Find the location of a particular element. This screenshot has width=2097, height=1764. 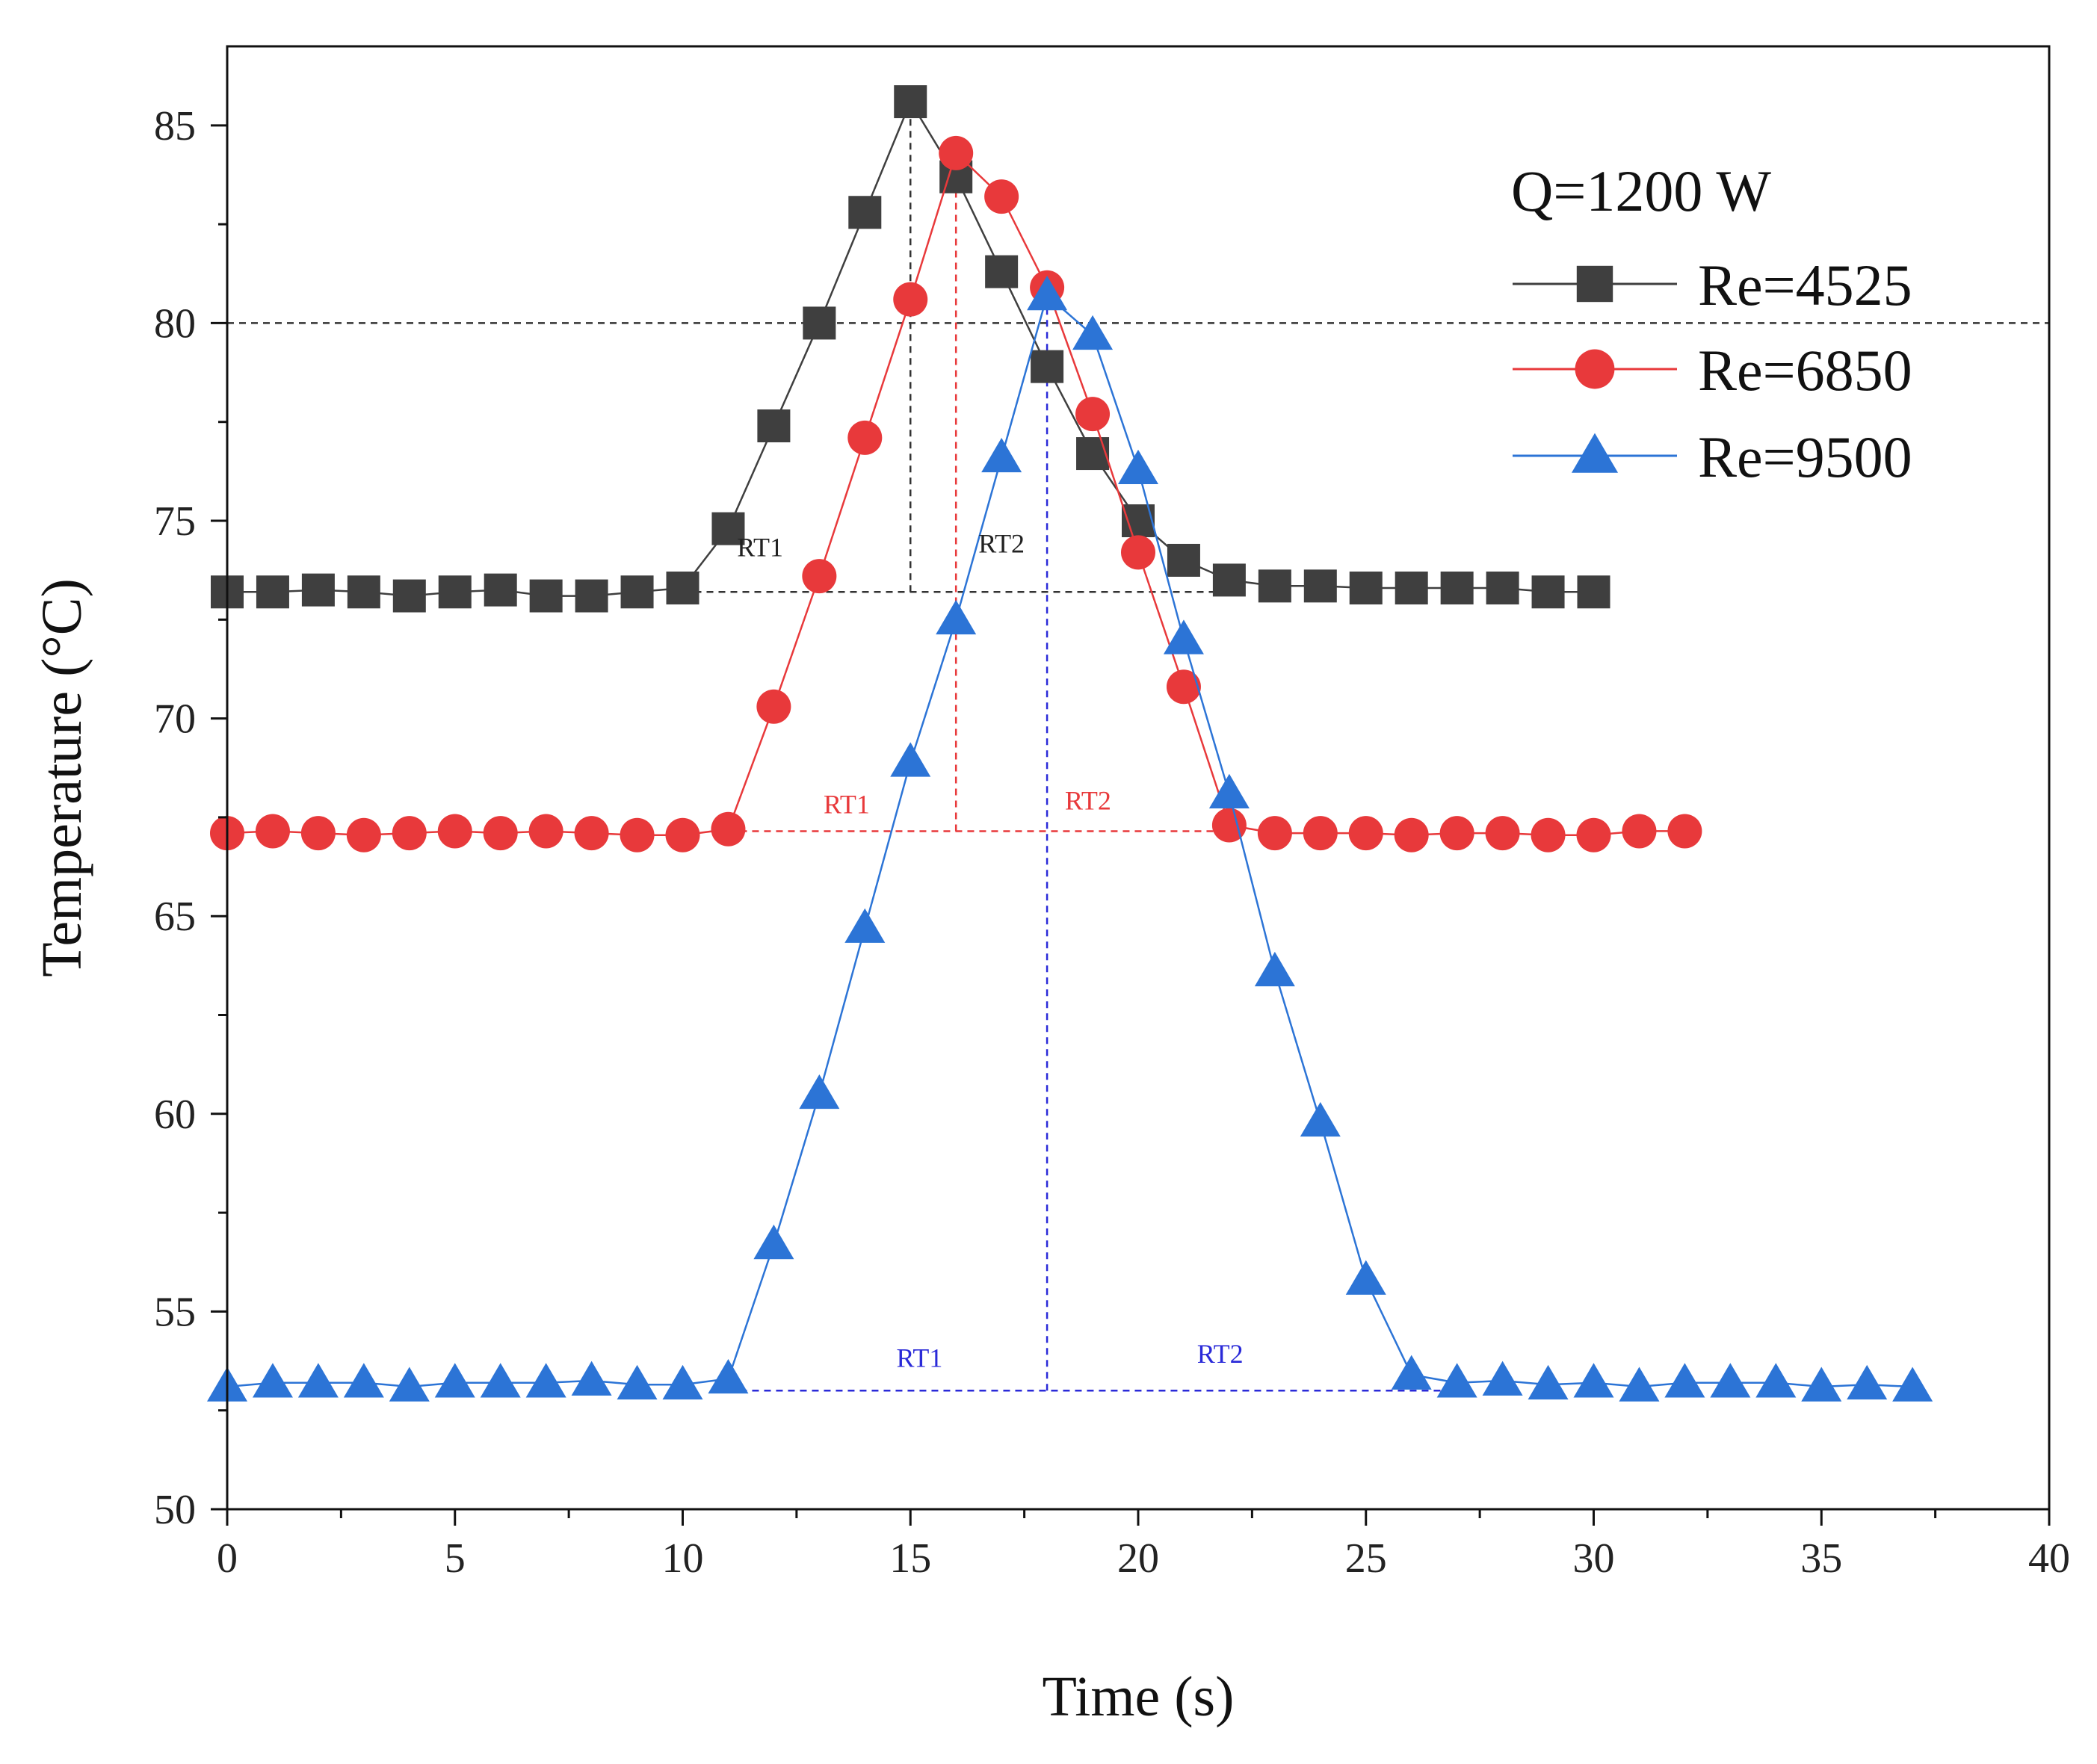

y-tick-label: 75 is located at coordinates (175, 521).